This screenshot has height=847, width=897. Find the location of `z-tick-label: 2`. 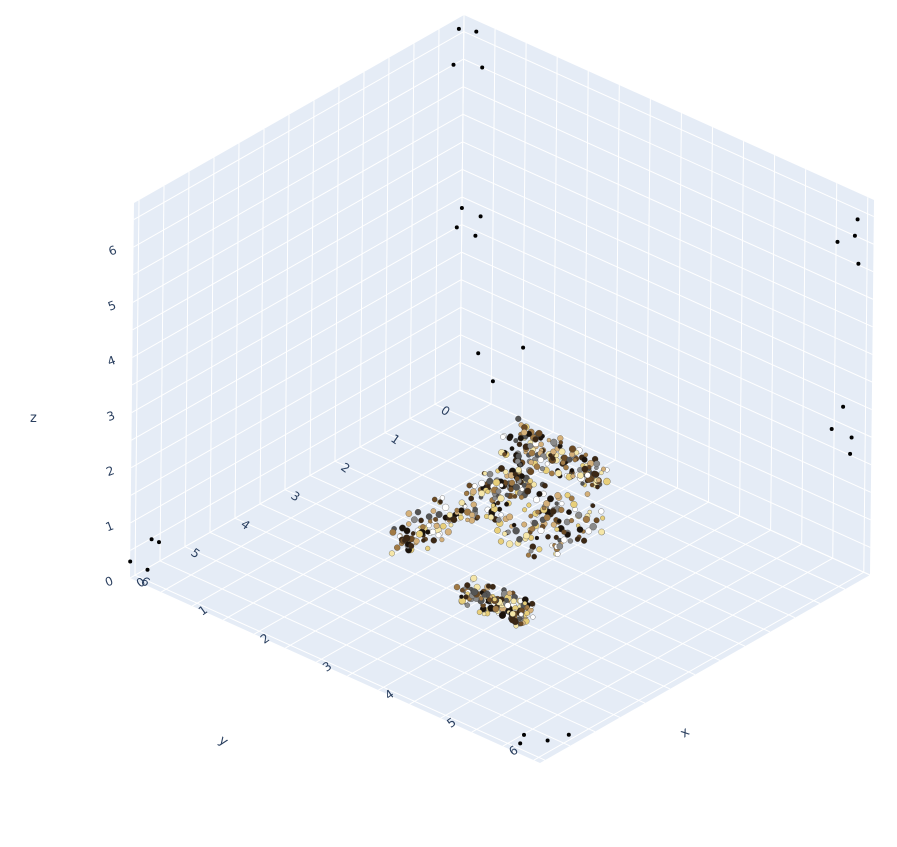

z-tick-label: 2 is located at coordinates (110, 471).